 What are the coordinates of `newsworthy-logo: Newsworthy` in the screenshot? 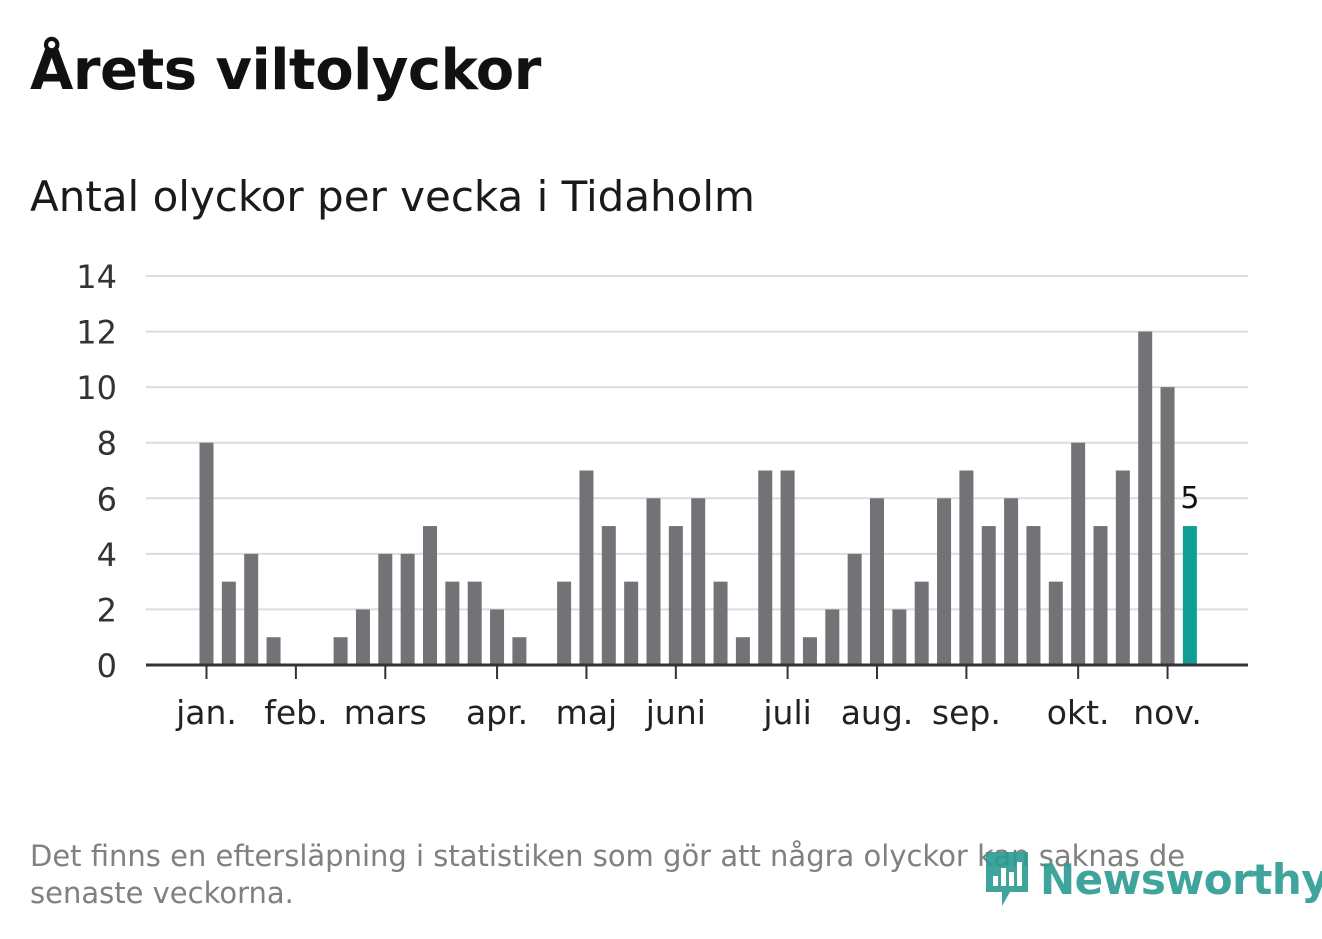 It's located at (1152, 879).